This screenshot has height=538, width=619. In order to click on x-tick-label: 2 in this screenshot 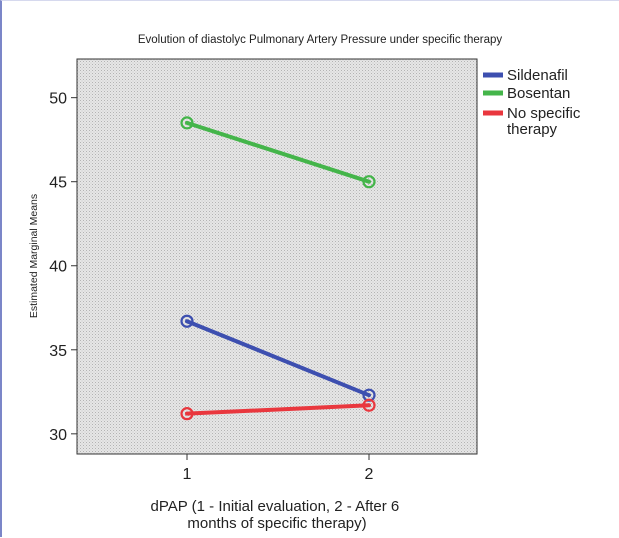, I will do `click(369, 474)`.